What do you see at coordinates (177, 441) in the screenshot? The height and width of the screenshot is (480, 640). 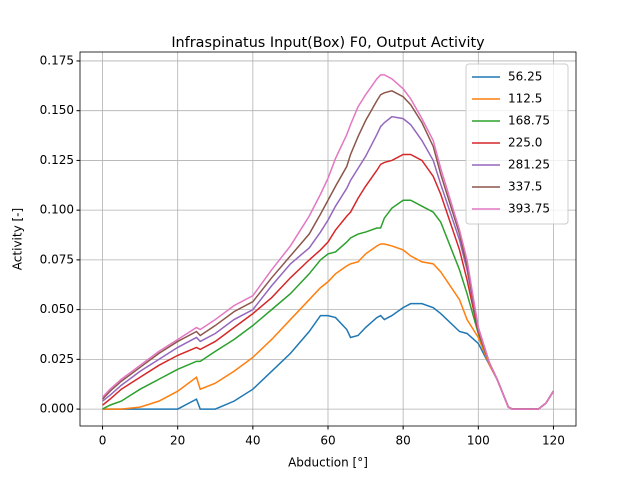 I see `x-tick-label: 20` at bounding box center [177, 441].